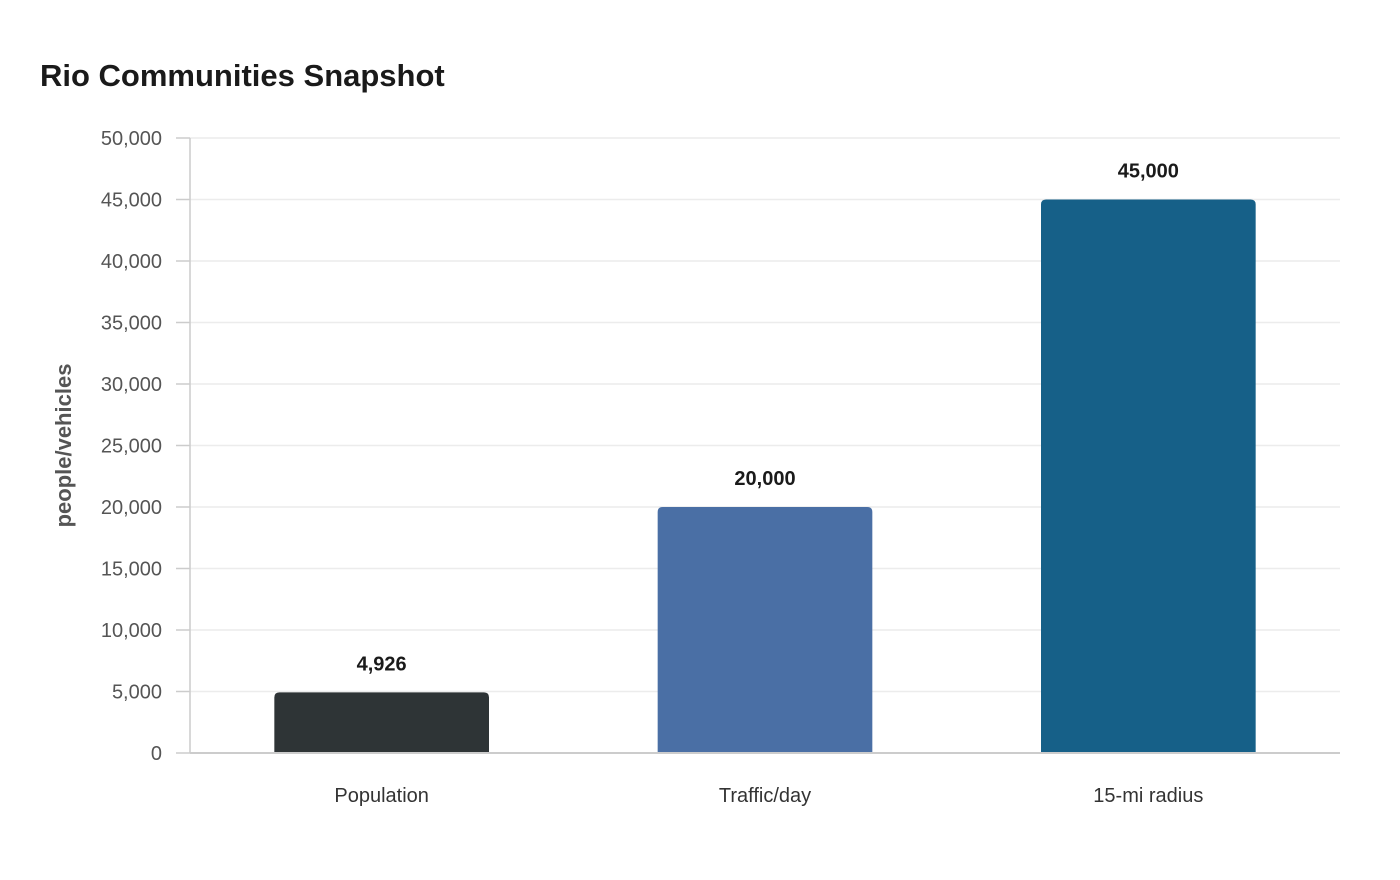 This screenshot has width=1400, height=880. What do you see at coordinates (131, 262) in the screenshot?
I see `y-tick-label: 40,000` at bounding box center [131, 262].